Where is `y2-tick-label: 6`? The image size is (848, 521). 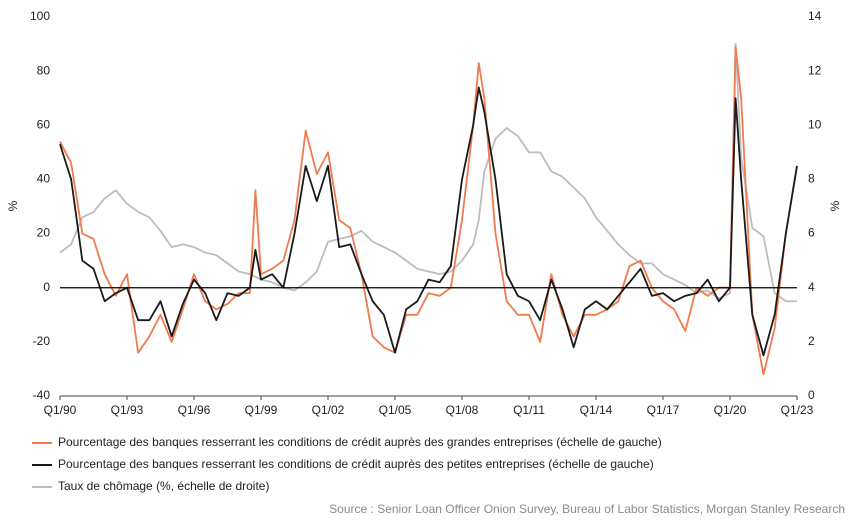
y2-tick-label: 6 is located at coordinates (811, 233).